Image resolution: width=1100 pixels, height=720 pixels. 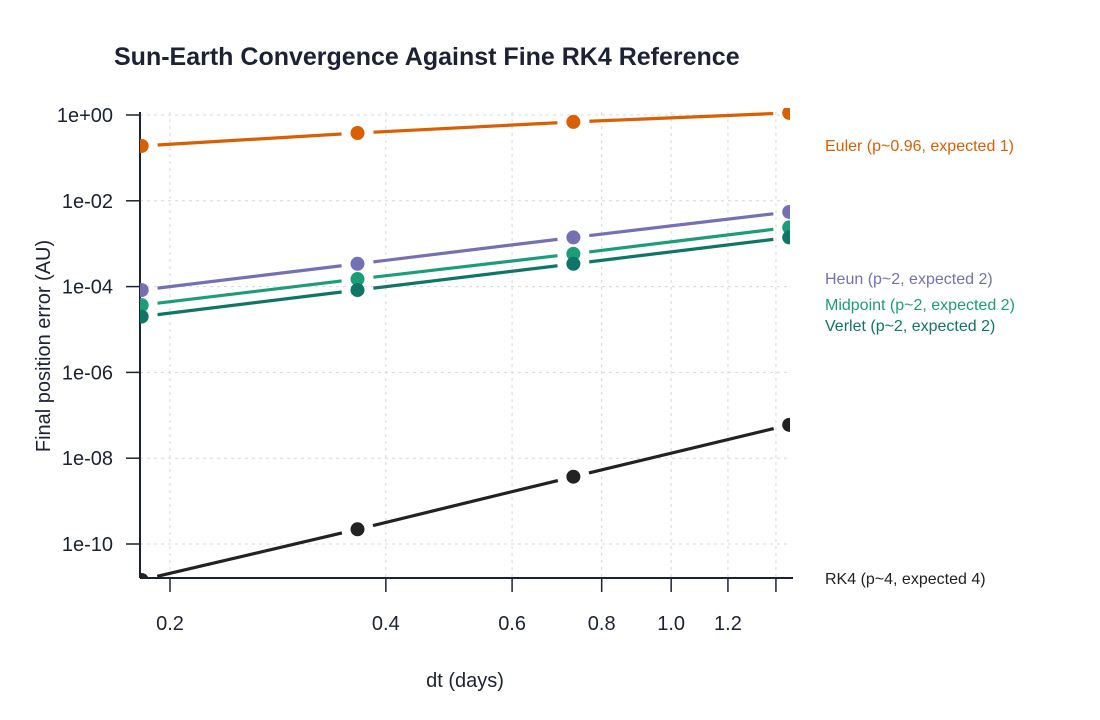 I want to click on x-tick-label: 0.4, so click(x=386, y=624).